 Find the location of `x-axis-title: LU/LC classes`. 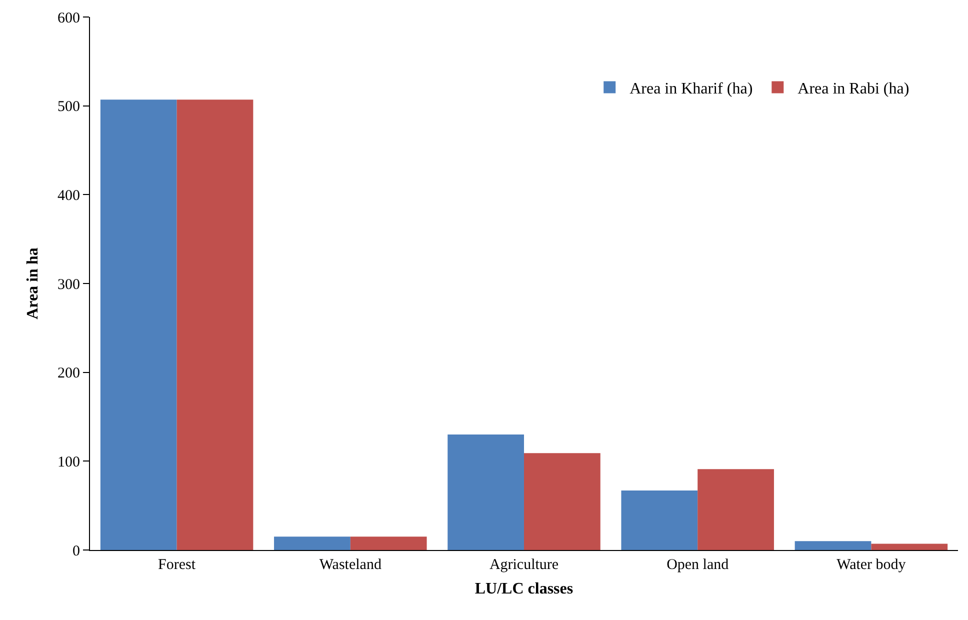

x-axis-title: LU/LC classes is located at coordinates (524, 589).